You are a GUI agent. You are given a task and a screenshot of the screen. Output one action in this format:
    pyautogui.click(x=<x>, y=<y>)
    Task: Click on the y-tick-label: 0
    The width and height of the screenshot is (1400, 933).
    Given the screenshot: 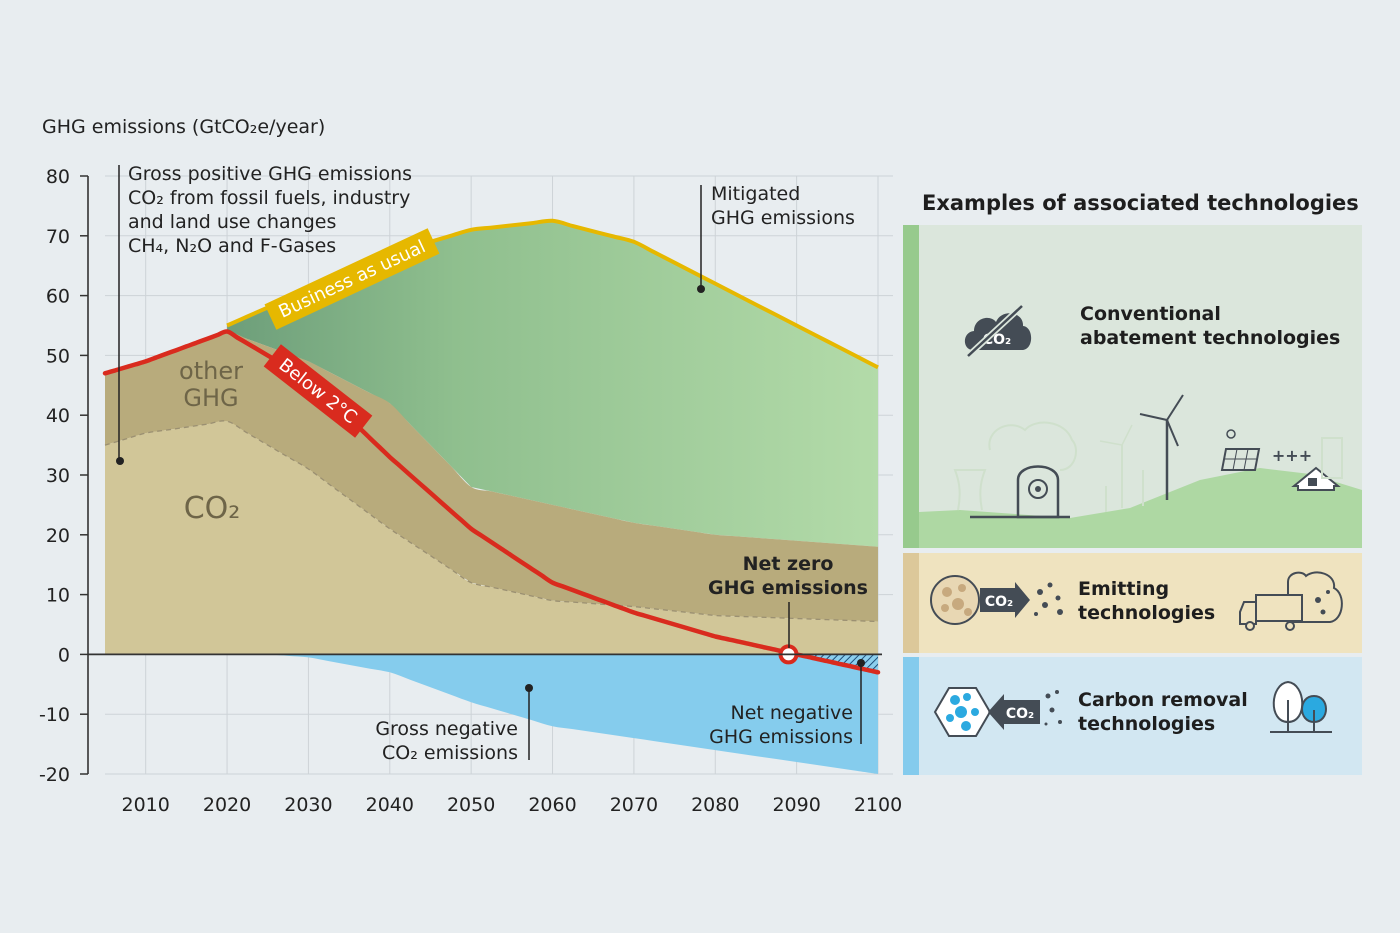 What is the action you would take?
    pyautogui.click(x=64, y=655)
    